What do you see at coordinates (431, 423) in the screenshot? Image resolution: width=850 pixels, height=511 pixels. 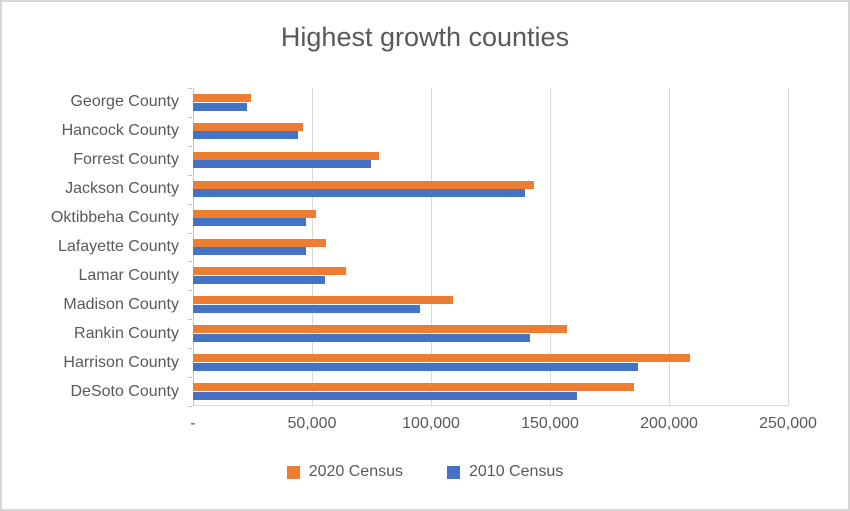 I see `value-axis-label: 100,000` at bounding box center [431, 423].